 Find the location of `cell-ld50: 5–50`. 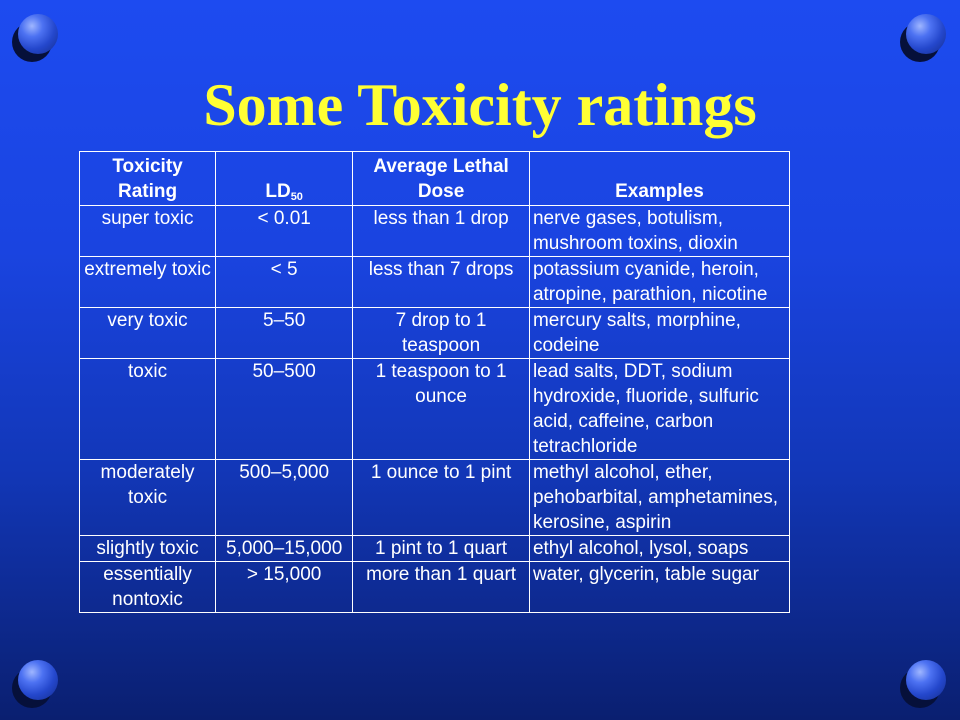

cell-ld50: 5–50 is located at coordinates (284, 333).